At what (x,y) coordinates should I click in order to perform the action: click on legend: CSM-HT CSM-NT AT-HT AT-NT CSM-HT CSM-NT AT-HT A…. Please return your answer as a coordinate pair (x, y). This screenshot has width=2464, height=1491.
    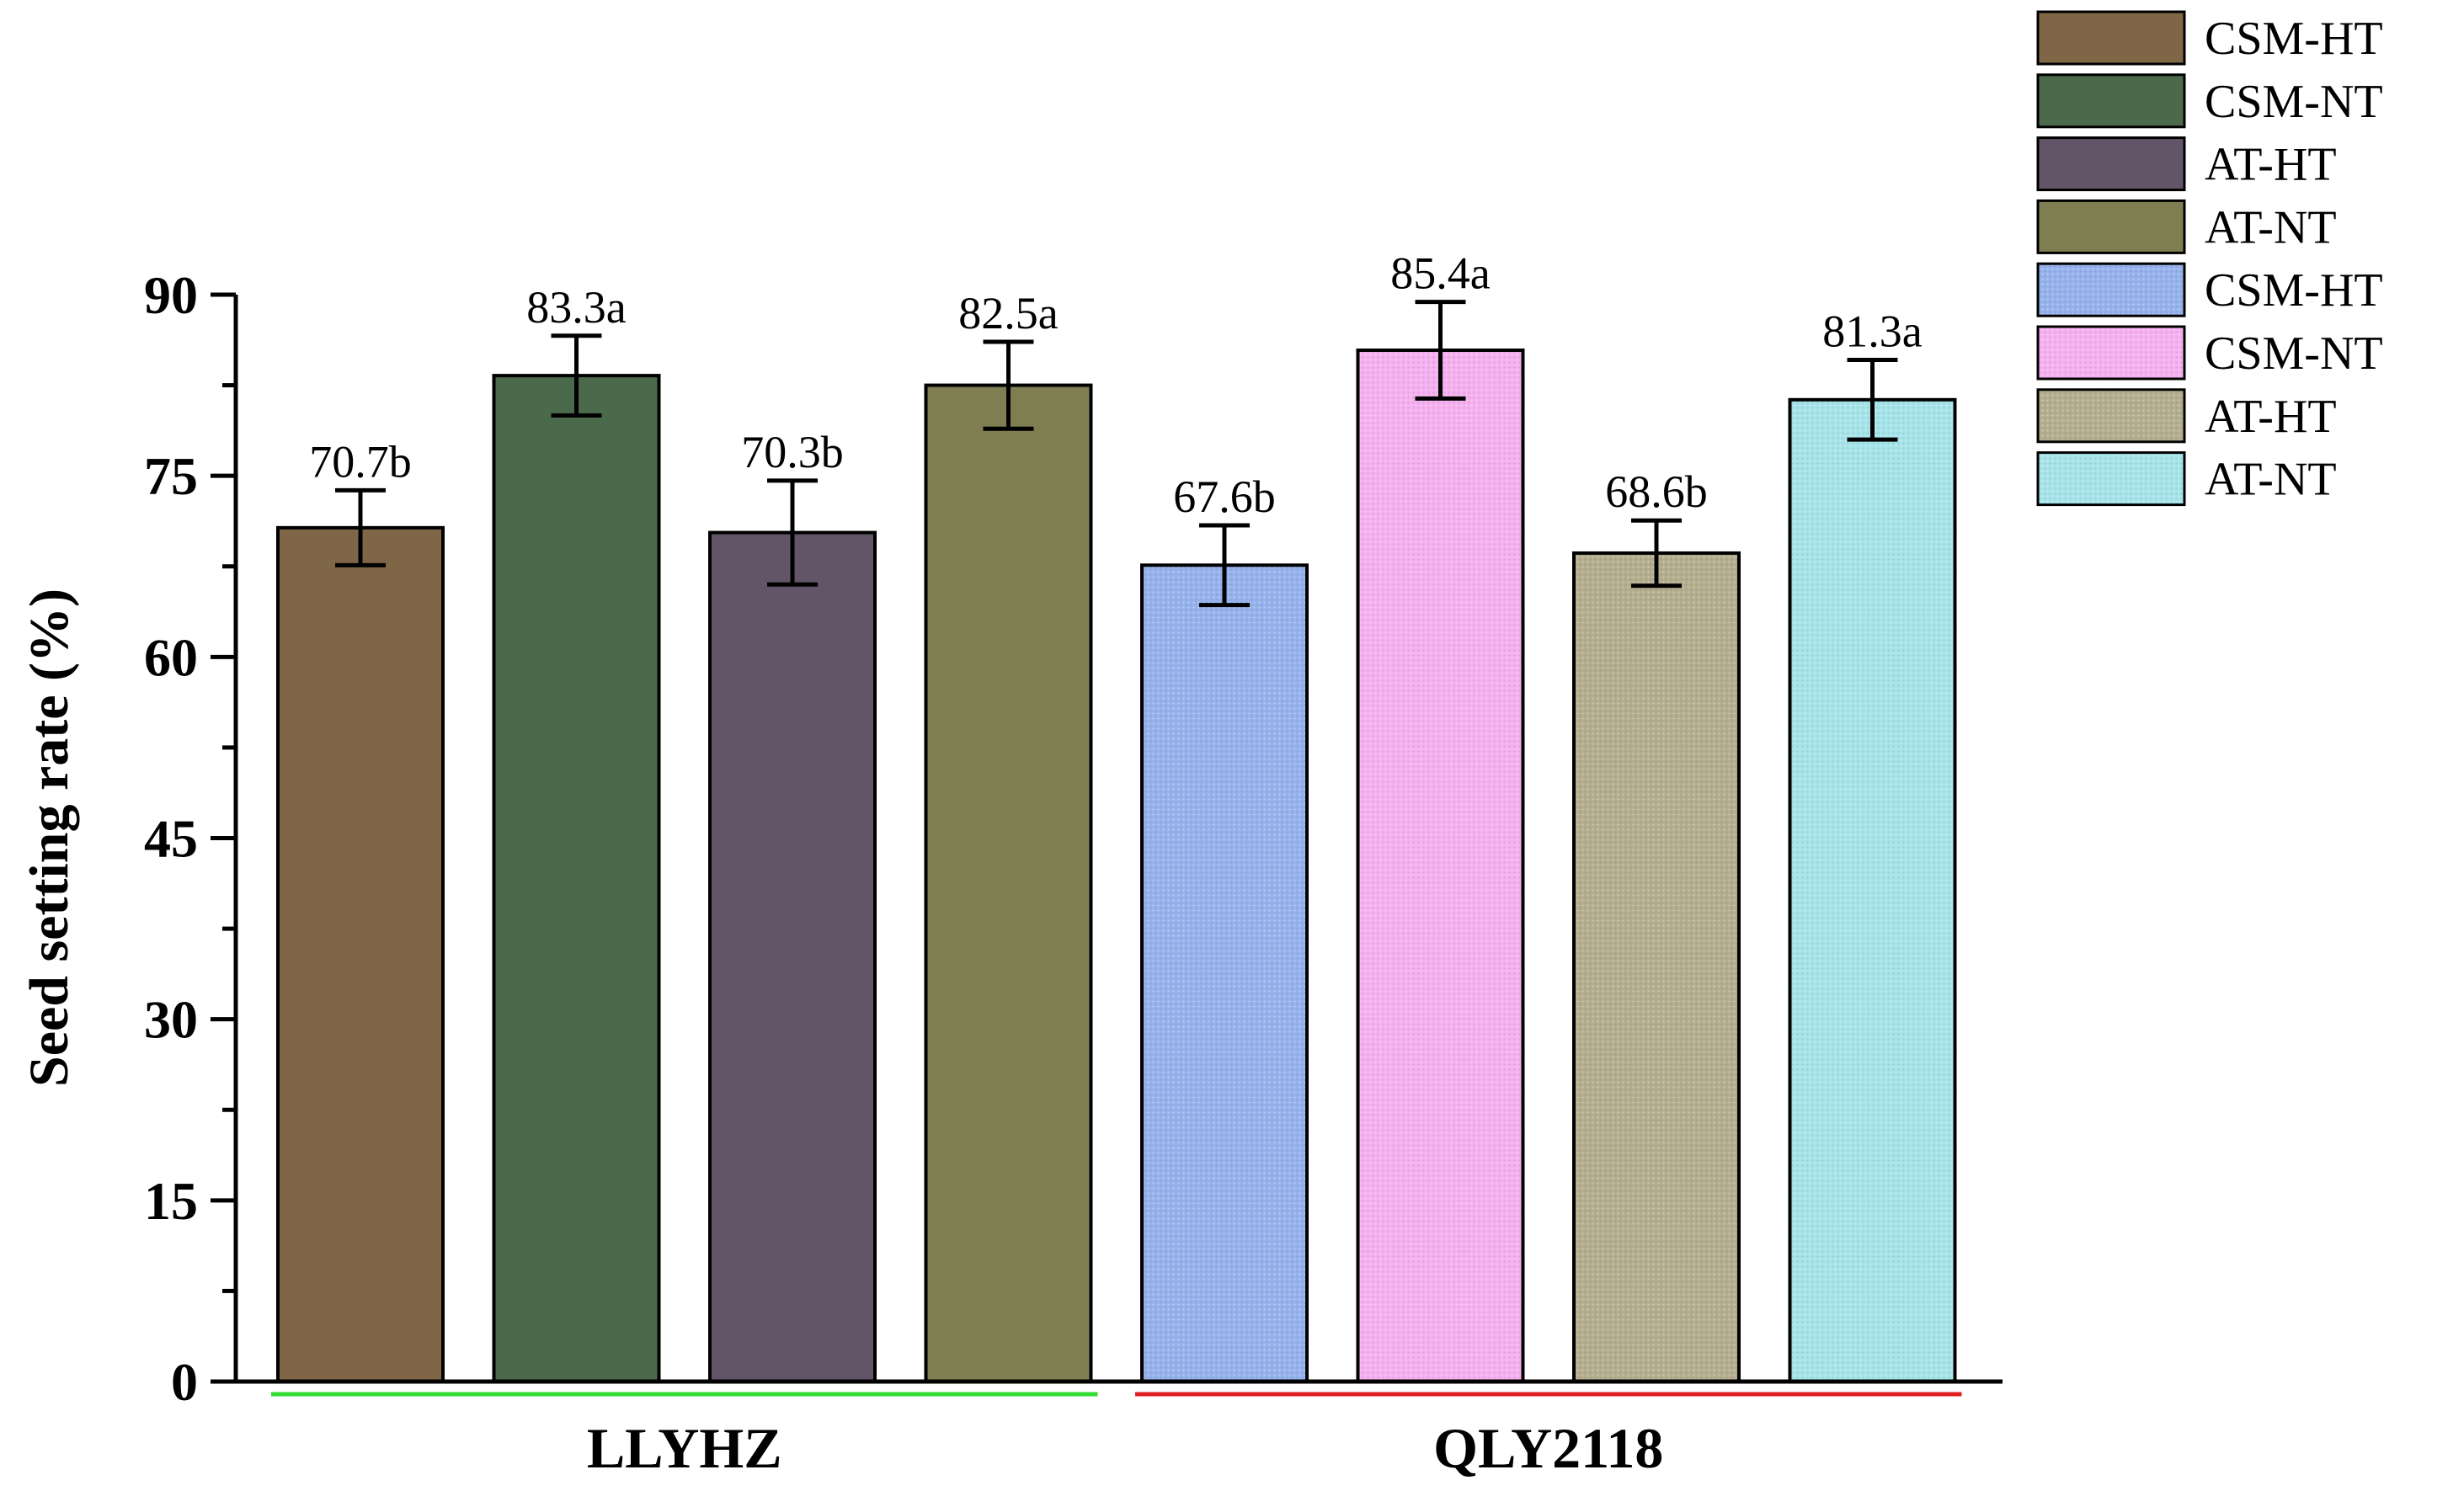
    Looking at the image, I should click on (2209, 259).